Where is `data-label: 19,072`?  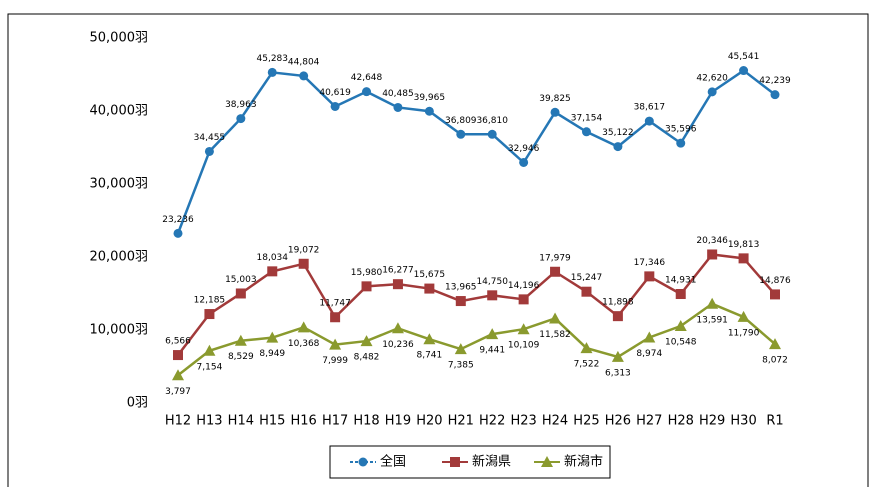
data-label: 19,072 is located at coordinates (304, 250).